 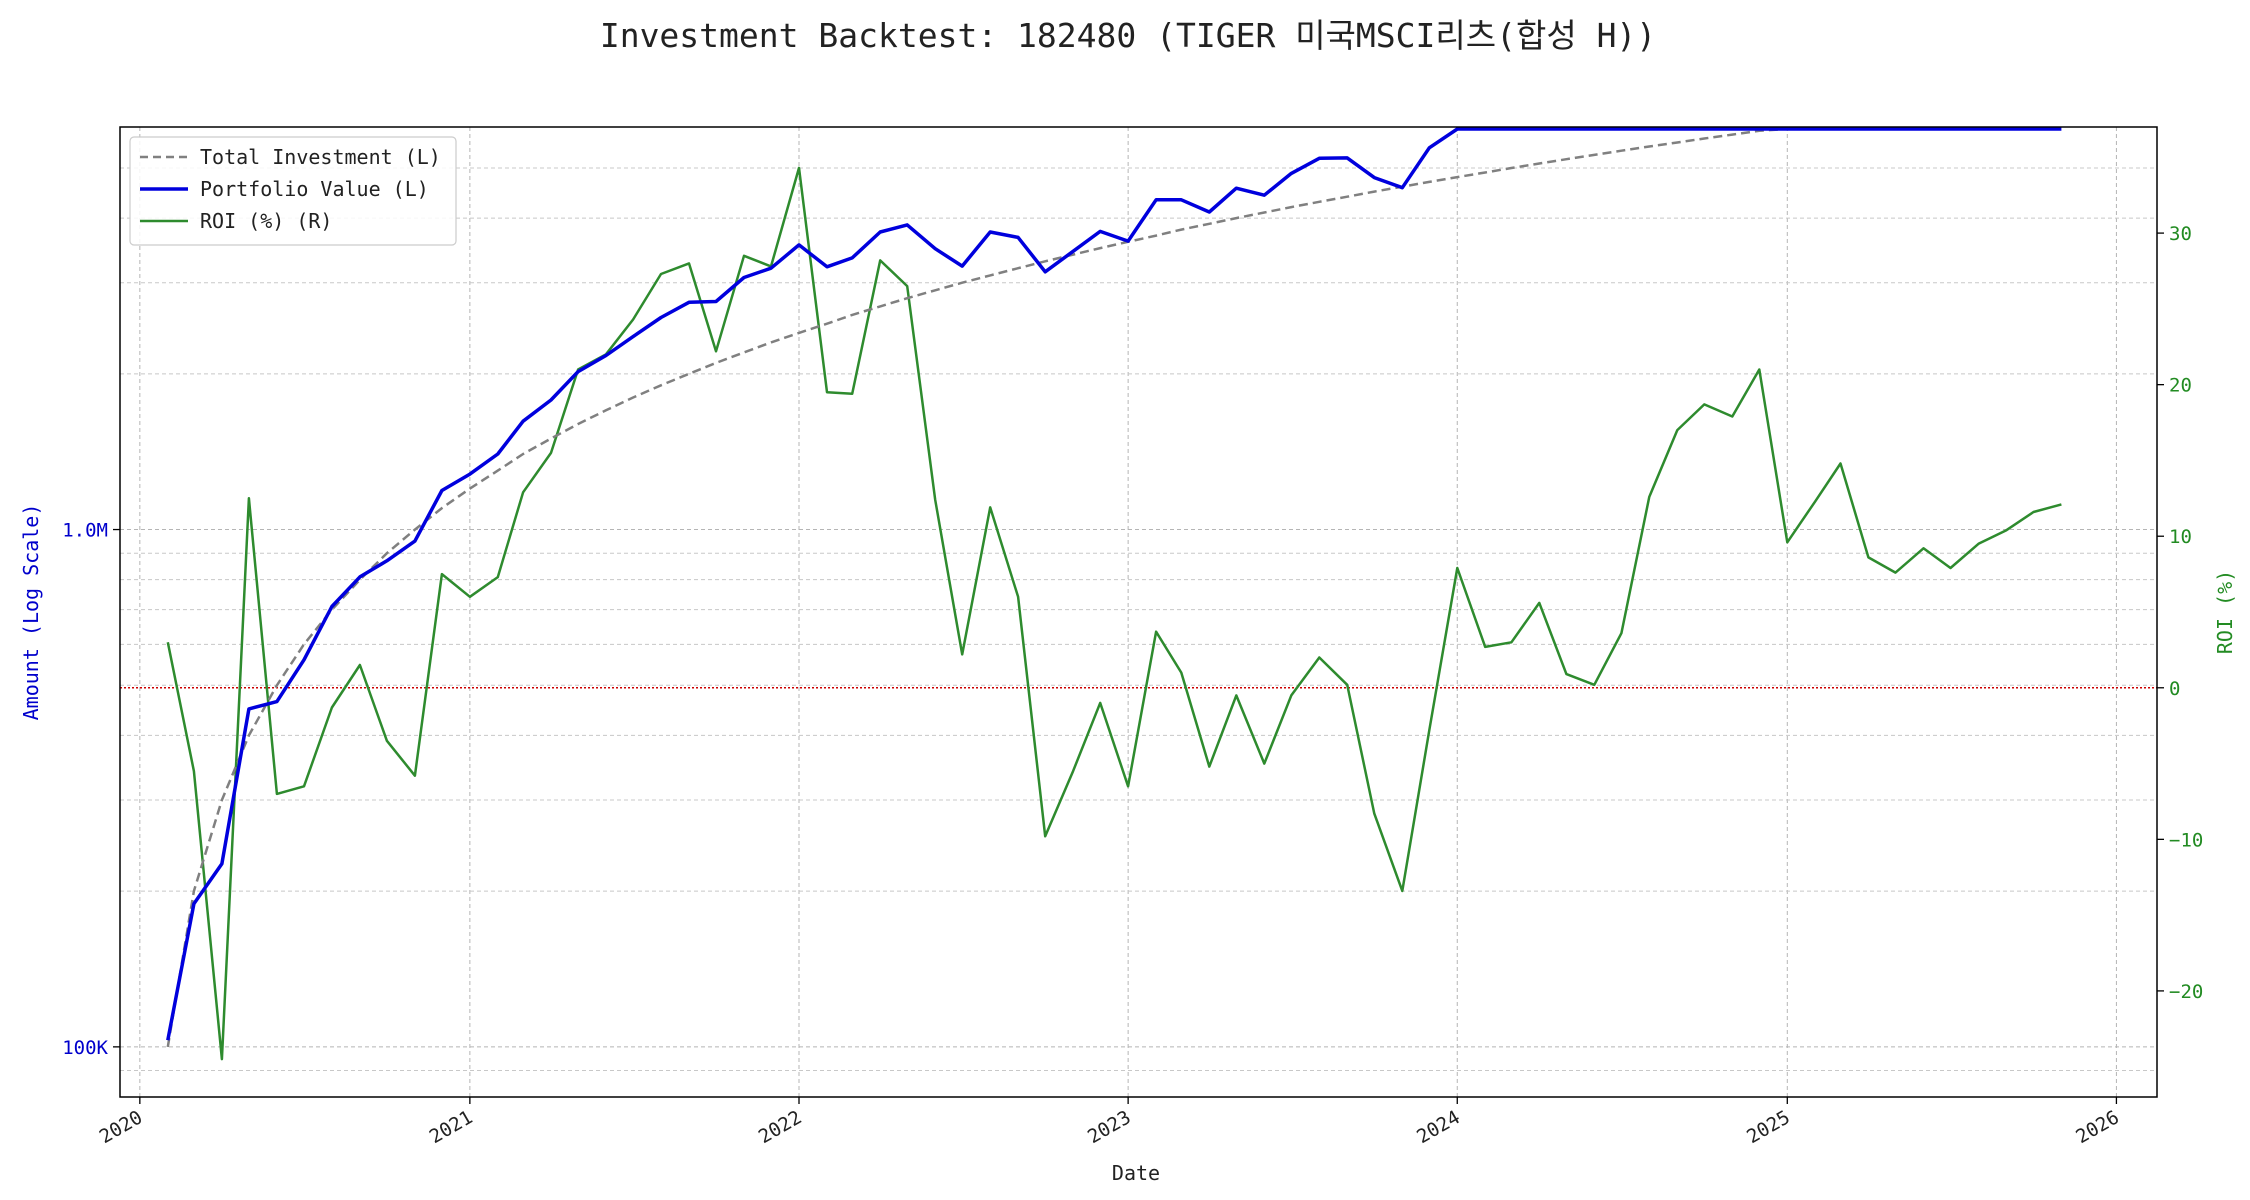 What do you see at coordinates (85, 531) in the screenshot?
I see `left-tick-label: 1.0M` at bounding box center [85, 531].